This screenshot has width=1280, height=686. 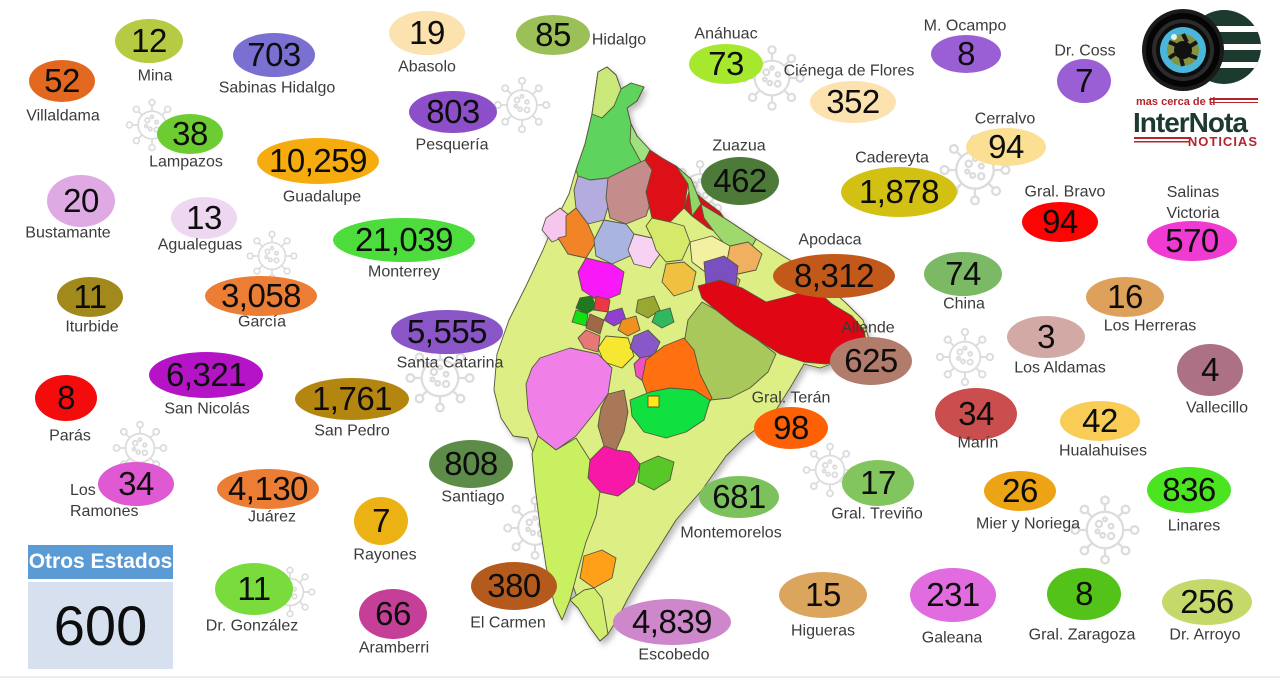 What do you see at coordinates (272, 517) in the screenshot?
I see `municipality-label-juarez: Juárez` at bounding box center [272, 517].